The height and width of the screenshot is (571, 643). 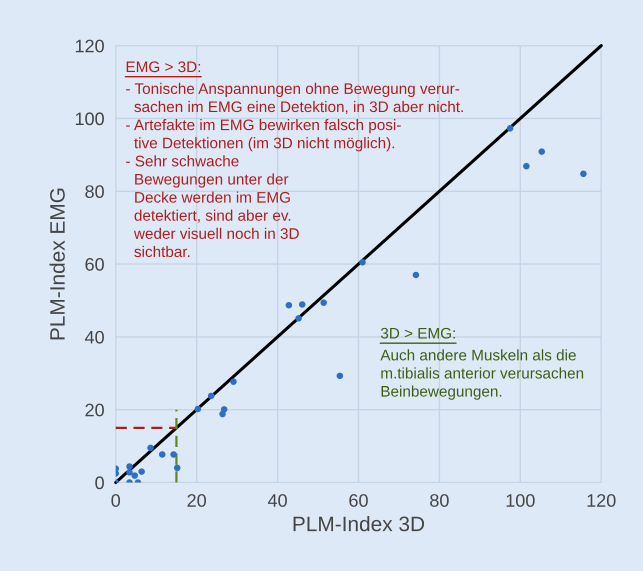 I want to click on y-tick-label: 100, so click(x=90, y=119).